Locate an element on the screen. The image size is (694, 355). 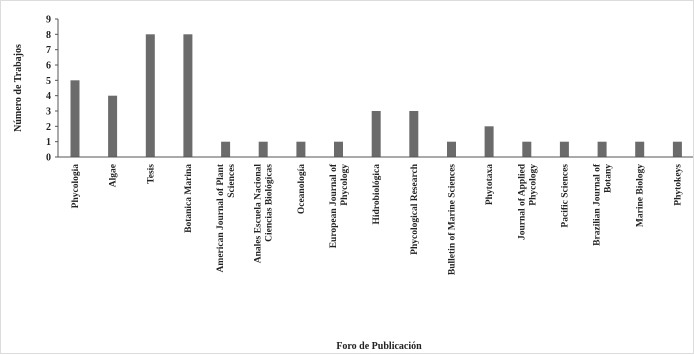
x-tick-label: Brazilian Journal ofBotany is located at coordinates (603, 204).